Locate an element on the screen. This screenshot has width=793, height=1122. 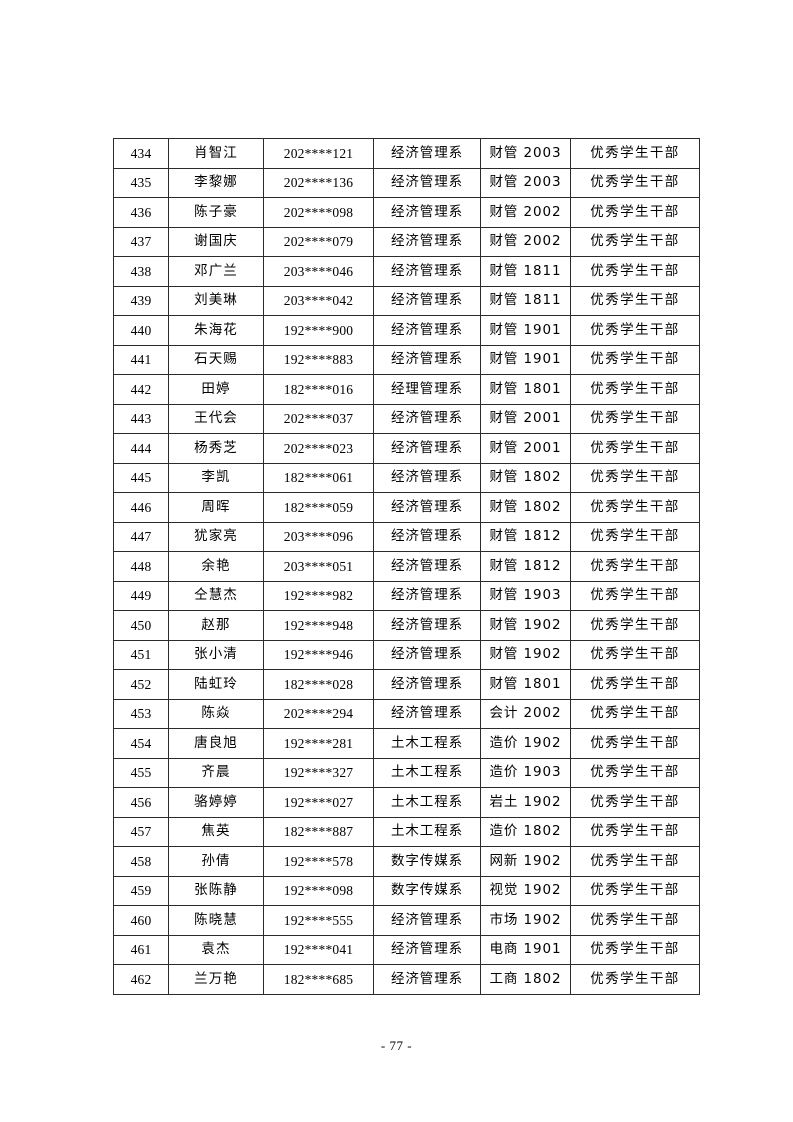
table-row: 459 张陈静 192****098 数字传媒系 视觉 1902 优秀学生干部 is located at coordinates (406, 890).